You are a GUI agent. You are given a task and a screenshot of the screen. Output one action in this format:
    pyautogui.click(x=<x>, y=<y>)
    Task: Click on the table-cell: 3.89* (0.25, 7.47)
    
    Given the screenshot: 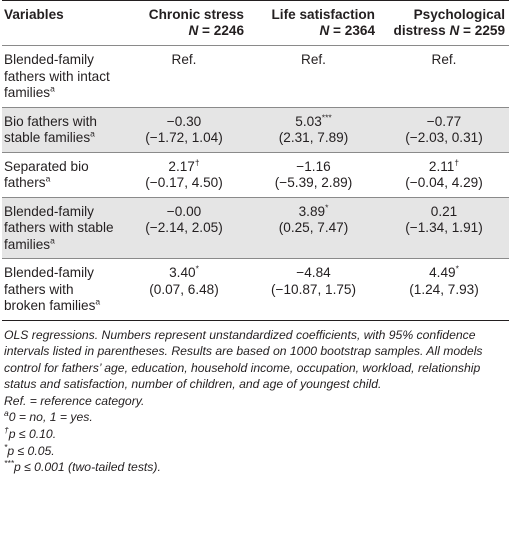 What is the action you would take?
    pyautogui.click(x=313, y=228)
    